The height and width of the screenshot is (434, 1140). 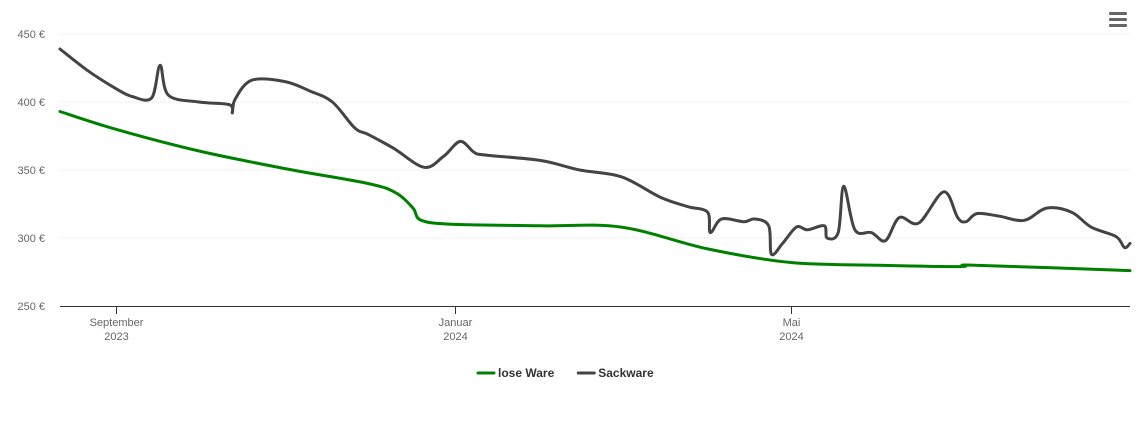 What do you see at coordinates (31, 307) in the screenshot?
I see `y-tick-label: 250 €` at bounding box center [31, 307].